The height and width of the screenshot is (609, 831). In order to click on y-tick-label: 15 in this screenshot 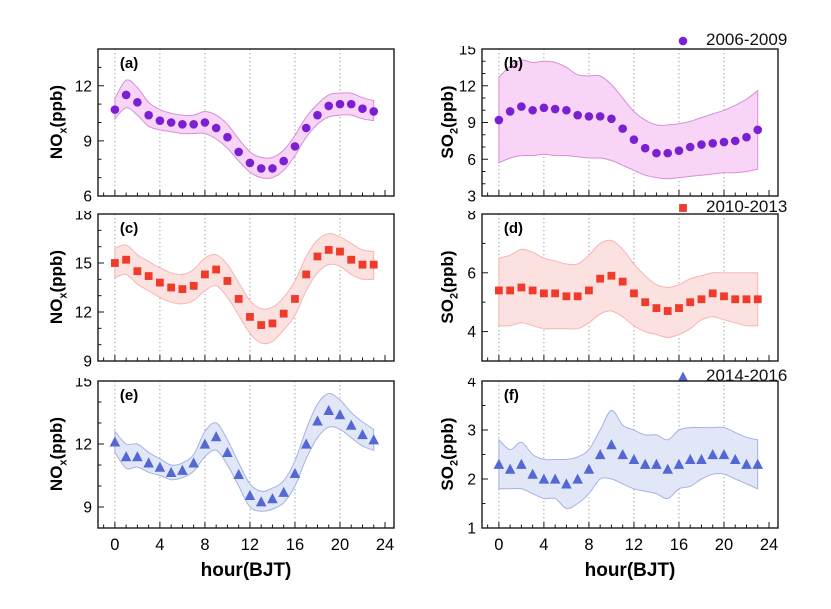, I will do `click(83, 384)`.